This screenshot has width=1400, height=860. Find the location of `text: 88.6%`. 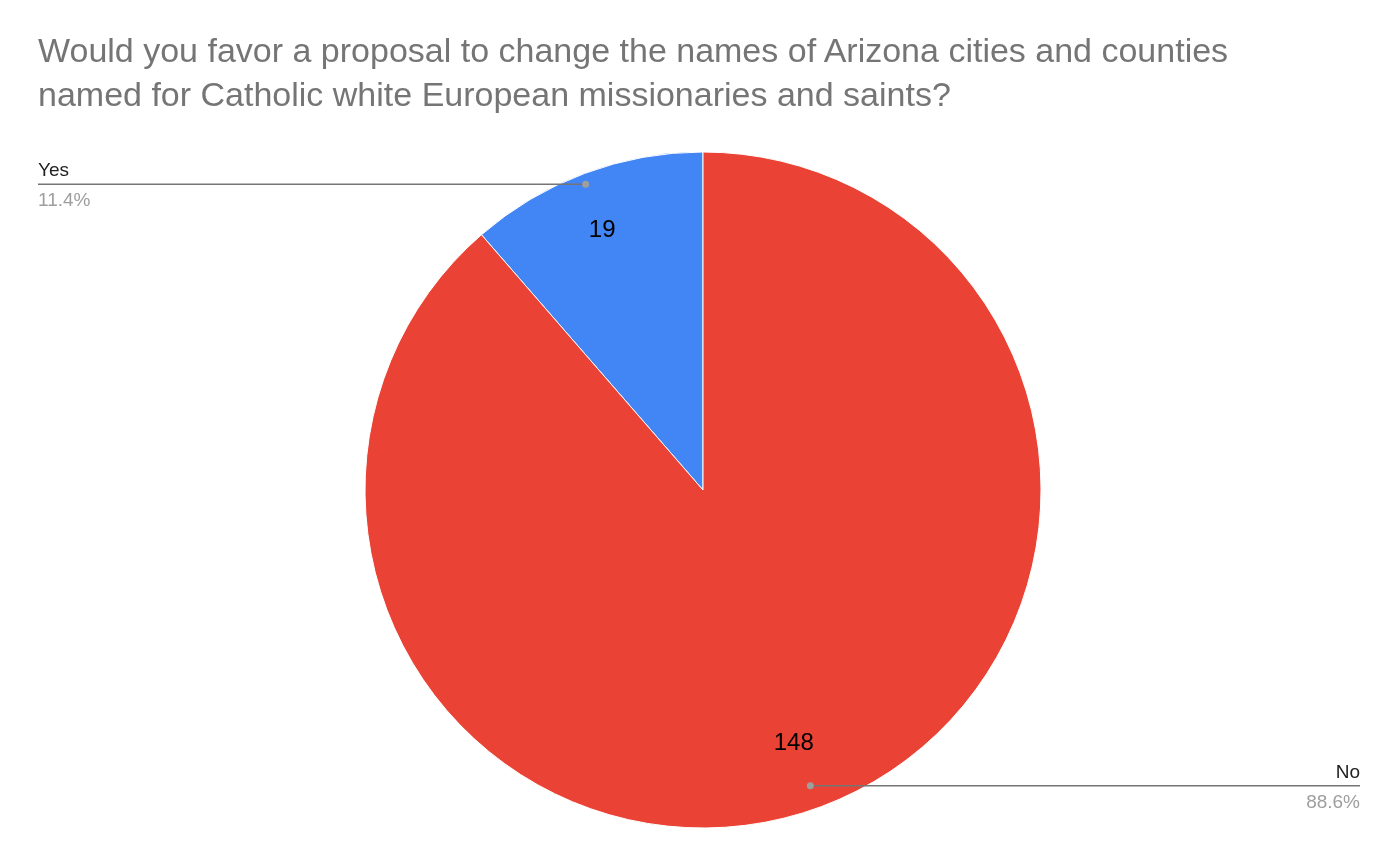

text: 88.6% is located at coordinates (1333, 801).